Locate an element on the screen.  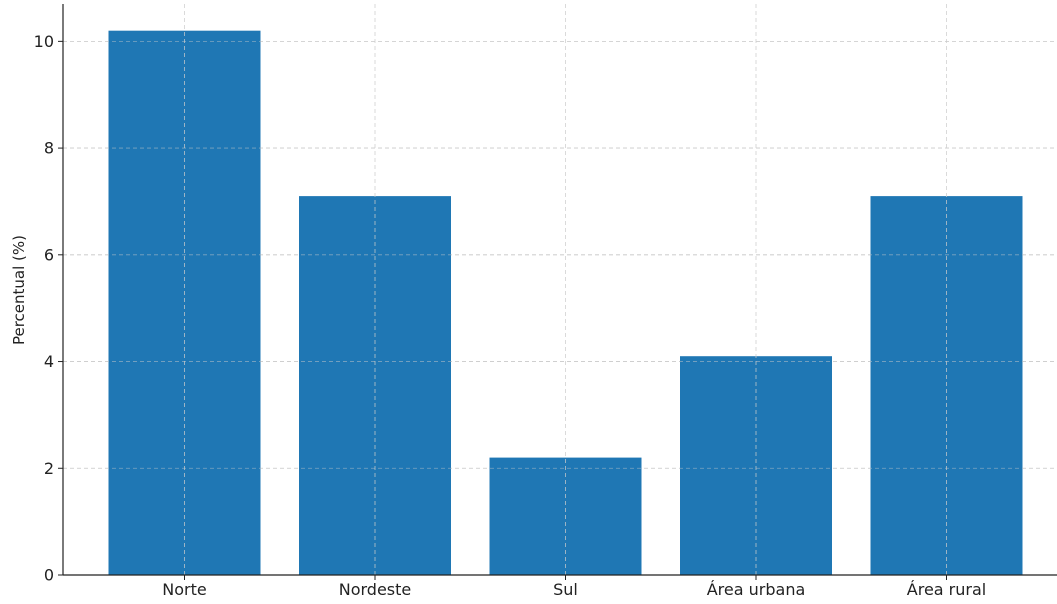
x-tick-label: Área urbana is located at coordinates (756, 589).